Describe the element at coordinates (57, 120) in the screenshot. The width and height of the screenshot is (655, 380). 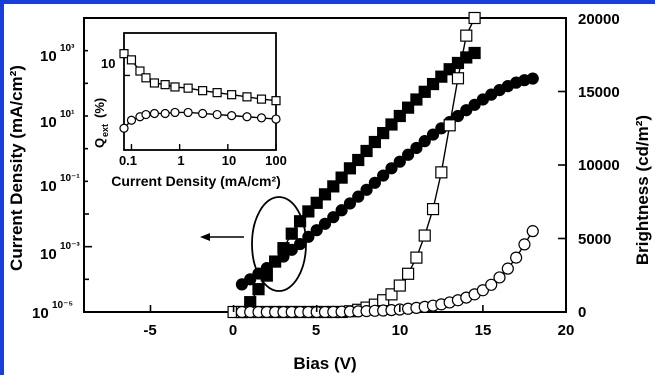
I see `y-left-tick-label: 10 10¹` at that location.